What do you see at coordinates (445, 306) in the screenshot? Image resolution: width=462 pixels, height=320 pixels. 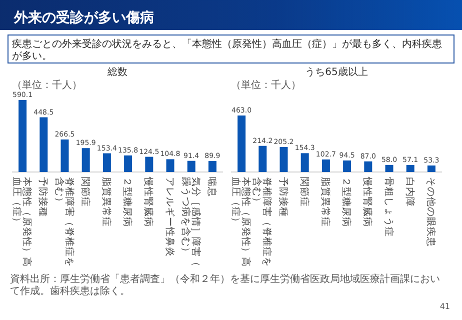 I see `text: 41` at bounding box center [445, 306].